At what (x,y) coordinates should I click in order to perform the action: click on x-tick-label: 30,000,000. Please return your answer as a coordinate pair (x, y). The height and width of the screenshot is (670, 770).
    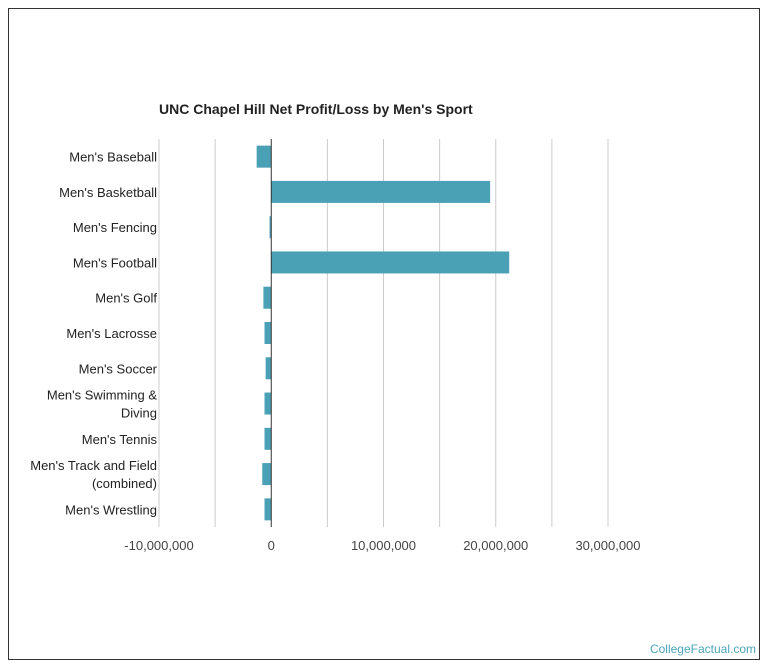
    Looking at the image, I should click on (607, 545).